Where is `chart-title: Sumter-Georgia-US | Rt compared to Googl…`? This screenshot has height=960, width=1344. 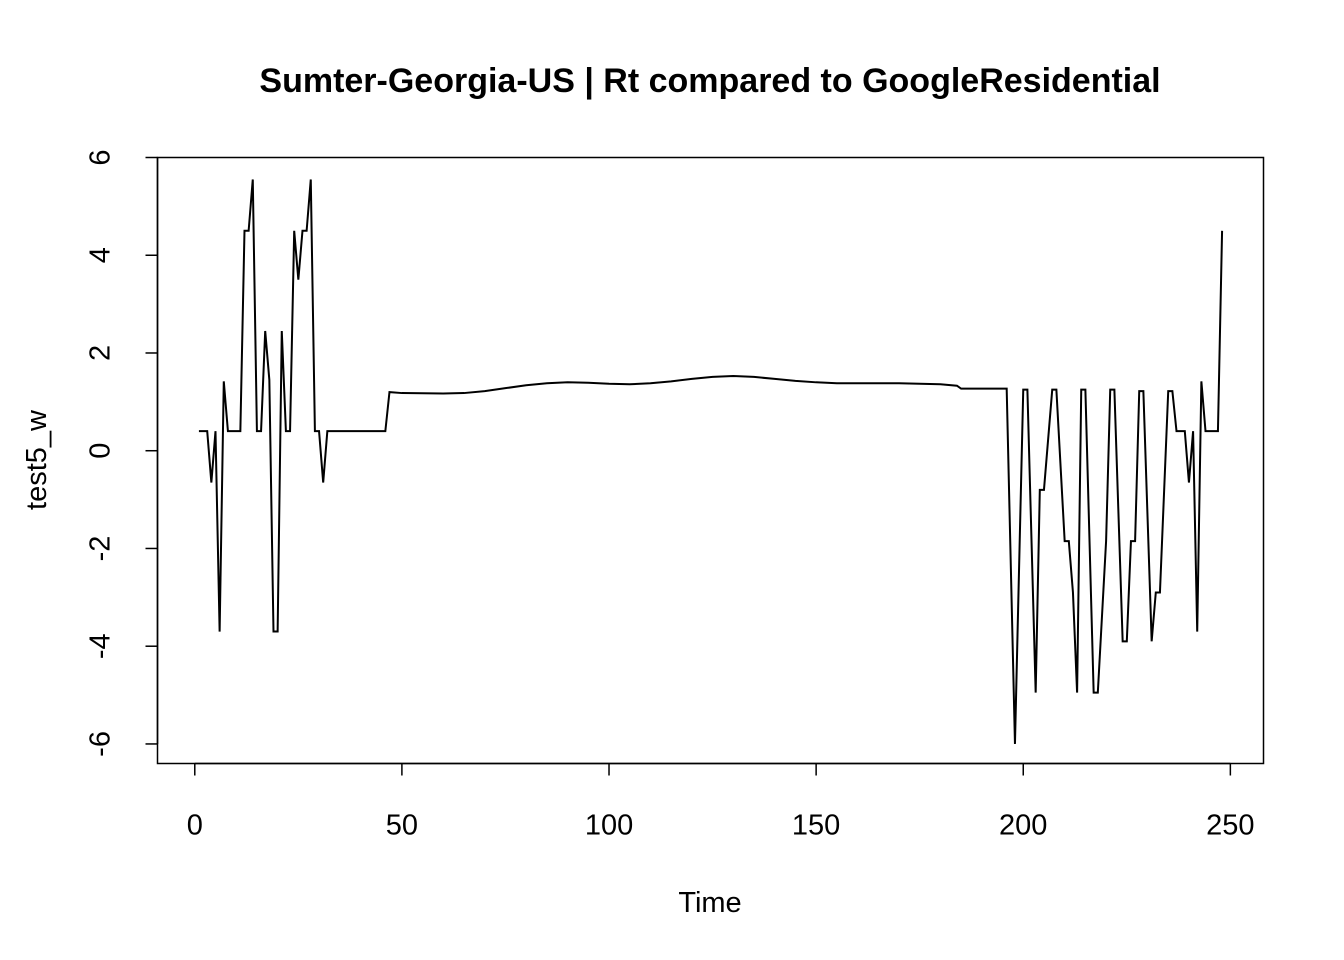
chart-title: Sumter-Georgia-US | Rt compared to Googl… is located at coordinates (709, 81).